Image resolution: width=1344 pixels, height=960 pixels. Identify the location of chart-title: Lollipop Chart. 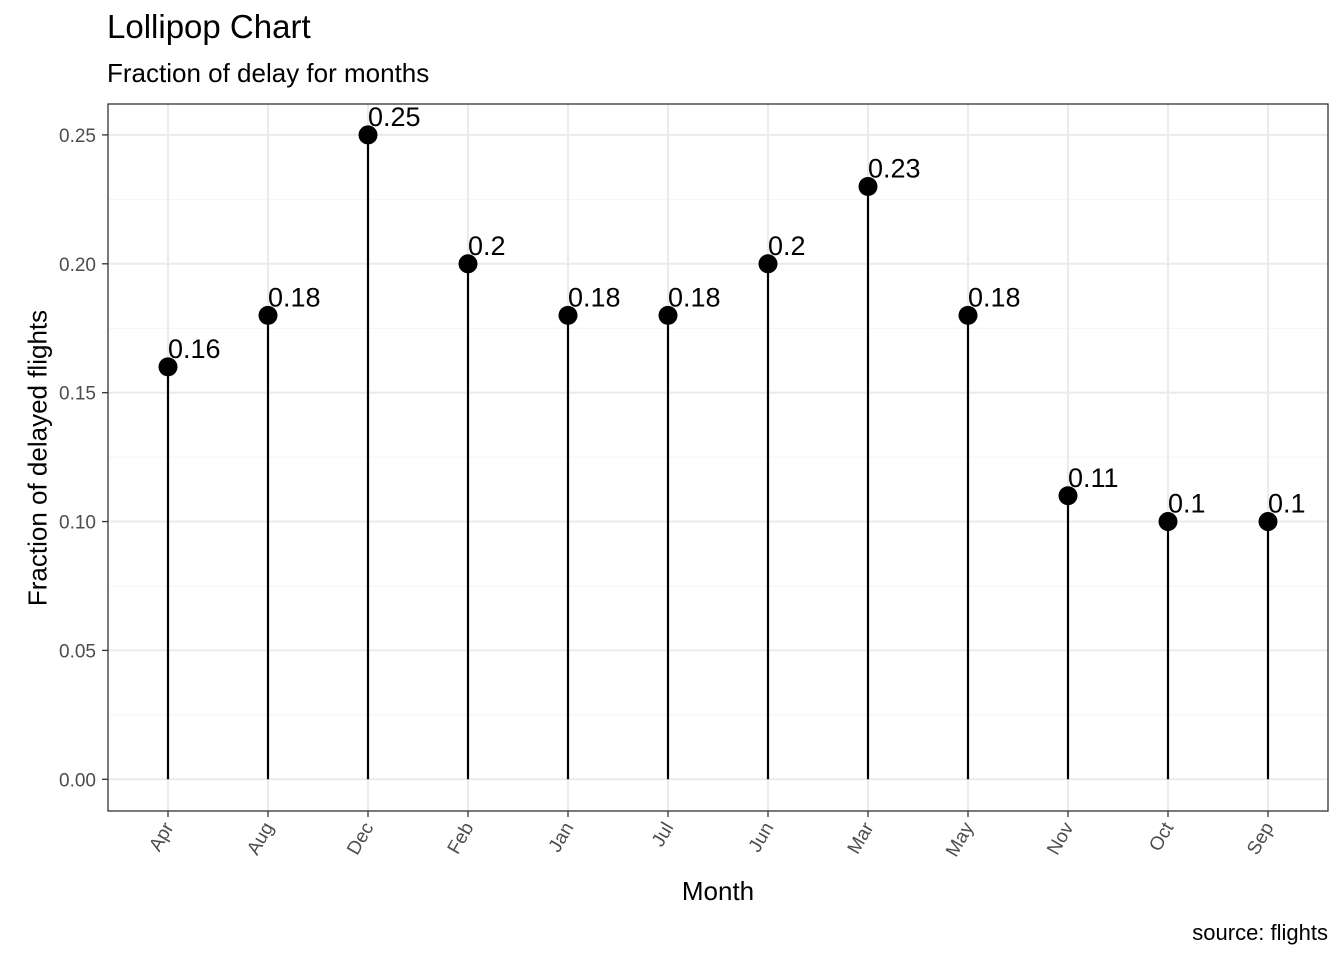
(209, 26).